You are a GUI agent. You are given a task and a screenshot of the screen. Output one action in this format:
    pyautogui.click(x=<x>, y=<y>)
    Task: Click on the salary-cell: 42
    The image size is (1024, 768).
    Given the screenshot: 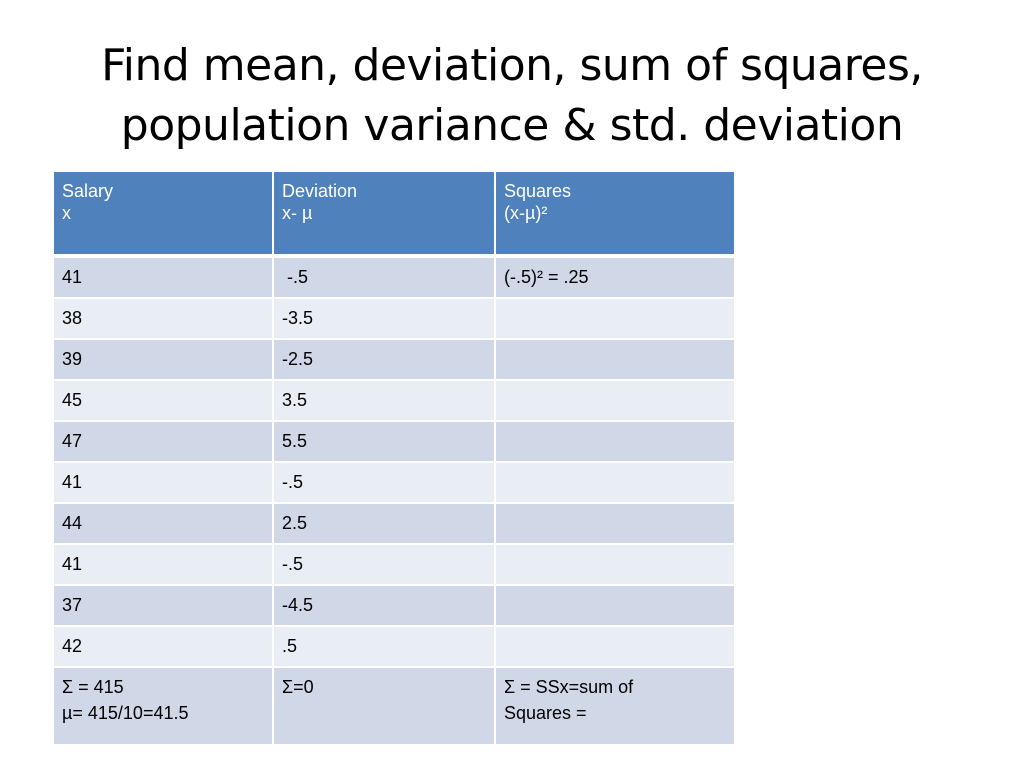 What is the action you would take?
    pyautogui.click(x=163, y=646)
    